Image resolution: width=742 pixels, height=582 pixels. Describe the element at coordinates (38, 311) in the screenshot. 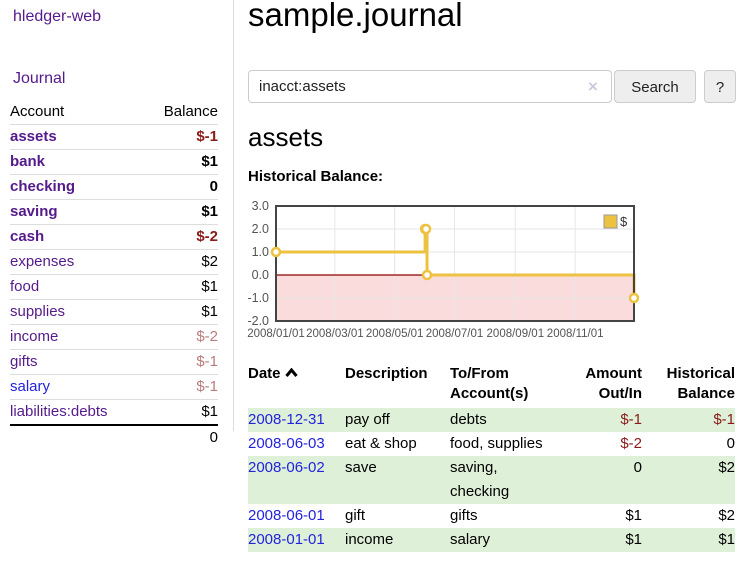

I see `account-link-supplies: supplies` at that location.